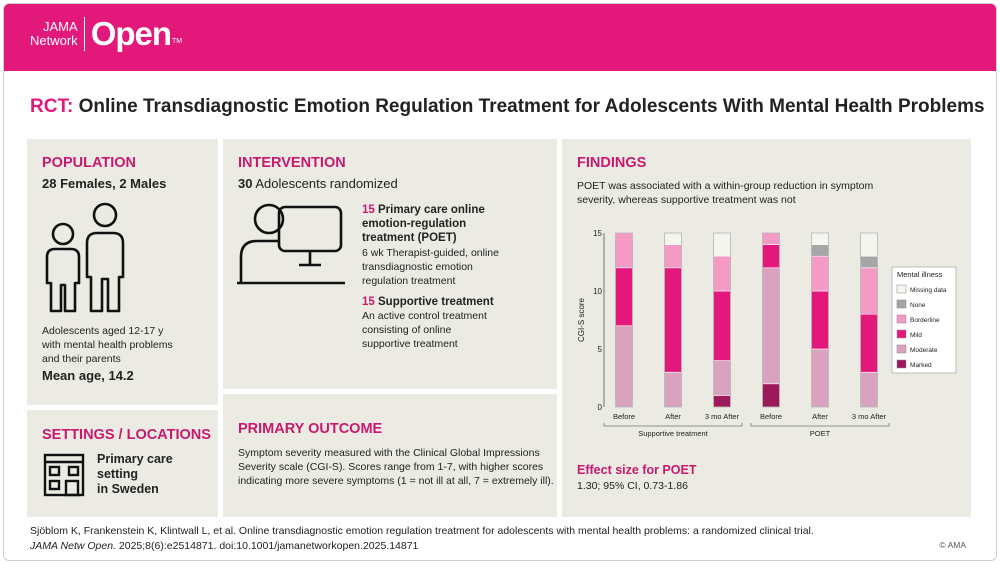  I want to click on outcome-heading: PRIMARY OUTCOME, so click(310, 429).